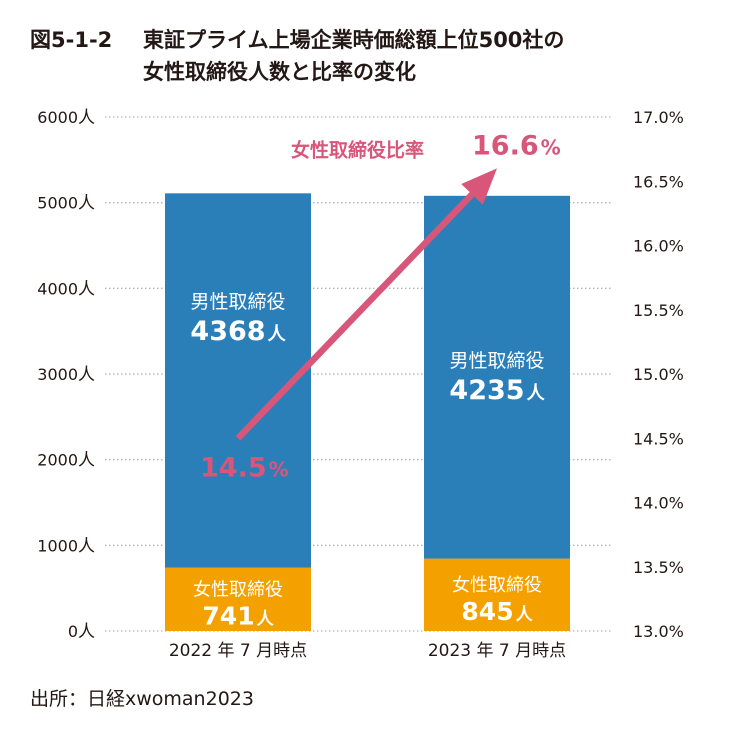 The height and width of the screenshot is (742, 733). What do you see at coordinates (238, 651) in the screenshot?
I see `x-category-label: 2022 年 7 月時点` at bounding box center [238, 651].